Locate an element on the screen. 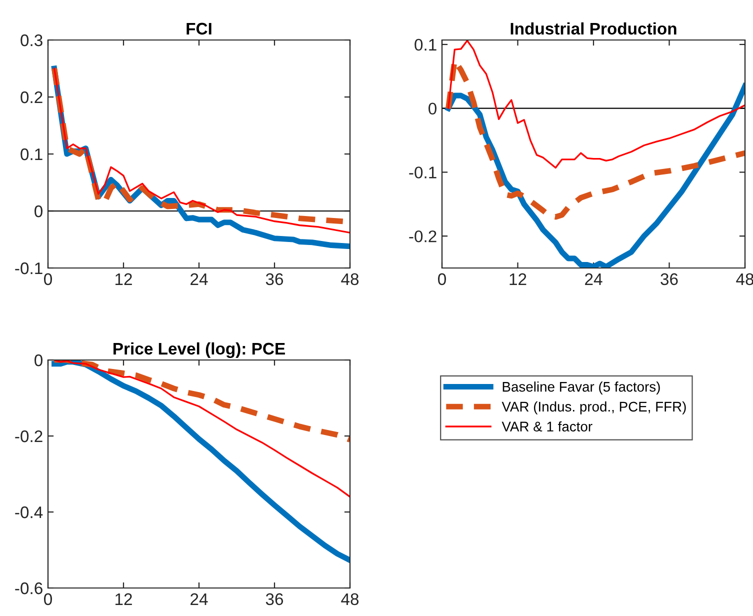 This screenshot has width=753, height=616. legend-label: VAR (Indus. prod., PCE, FFR) is located at coordinates (594, 407).